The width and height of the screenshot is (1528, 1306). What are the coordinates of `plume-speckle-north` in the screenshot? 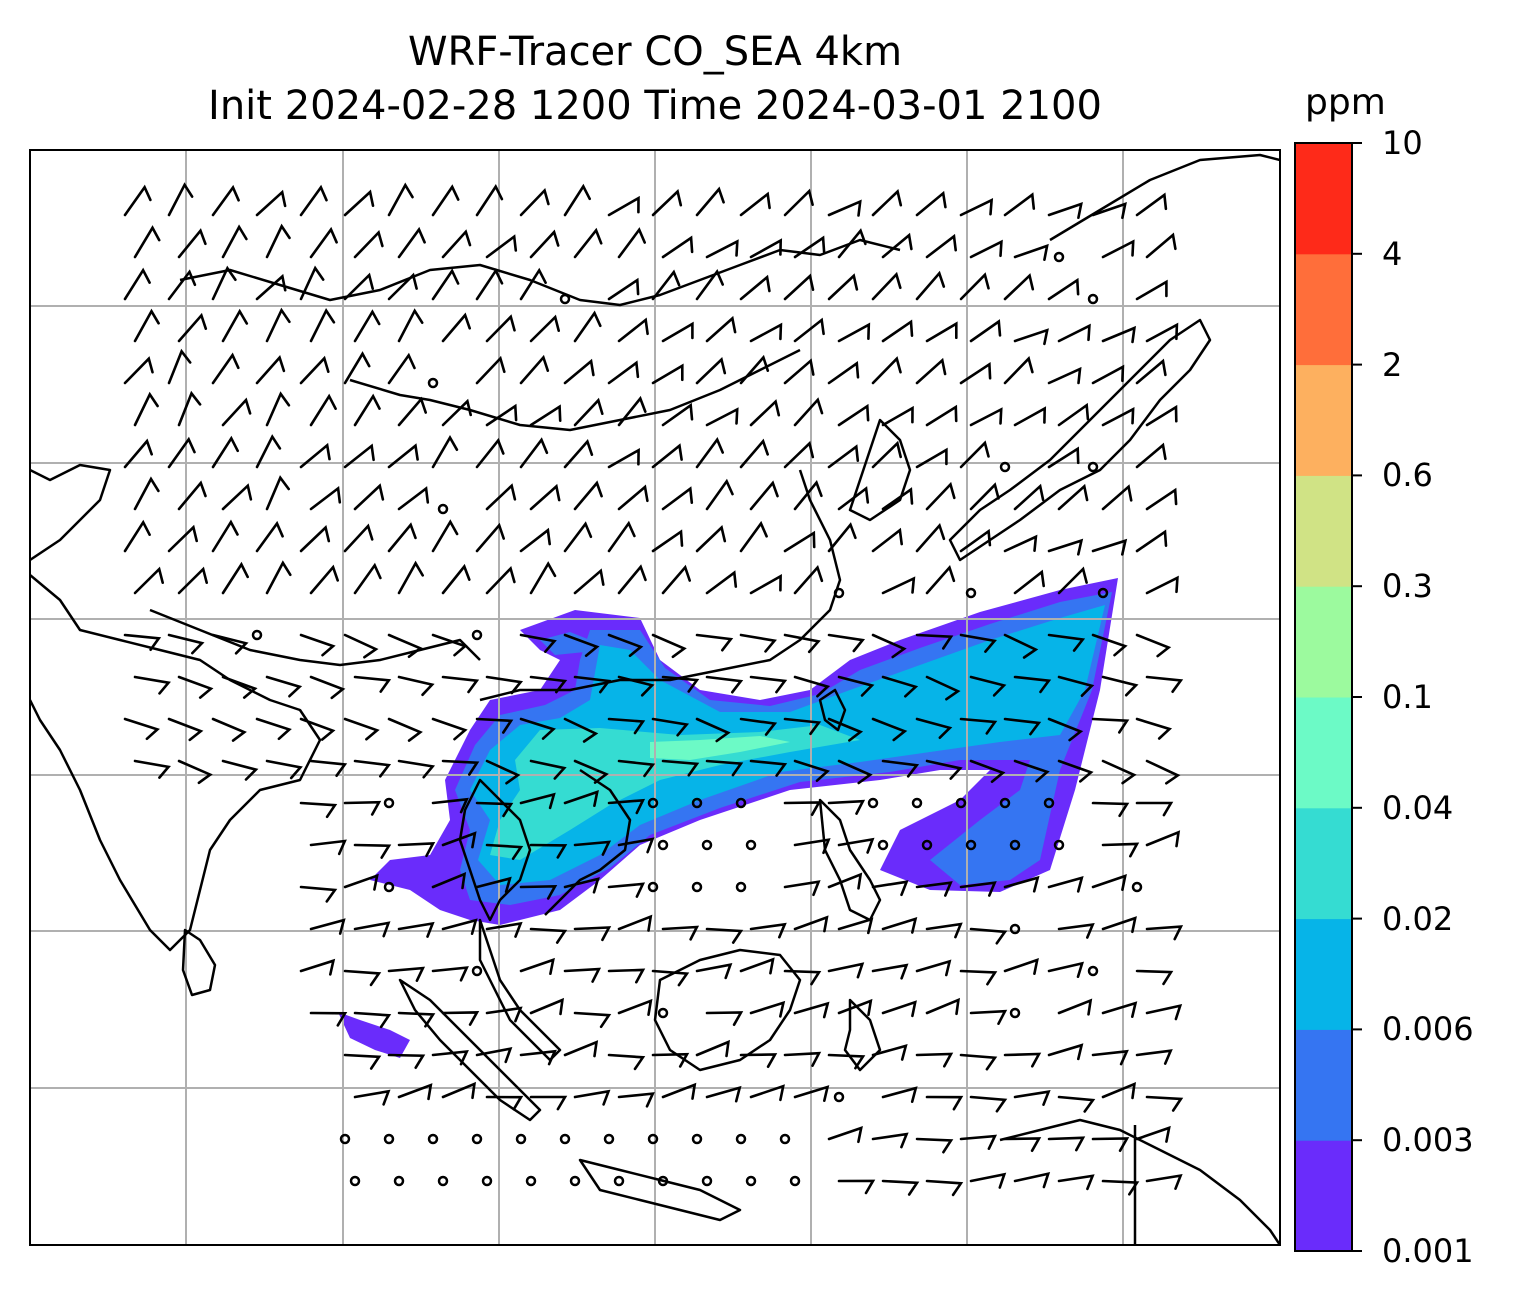 It's located at (565, 643).